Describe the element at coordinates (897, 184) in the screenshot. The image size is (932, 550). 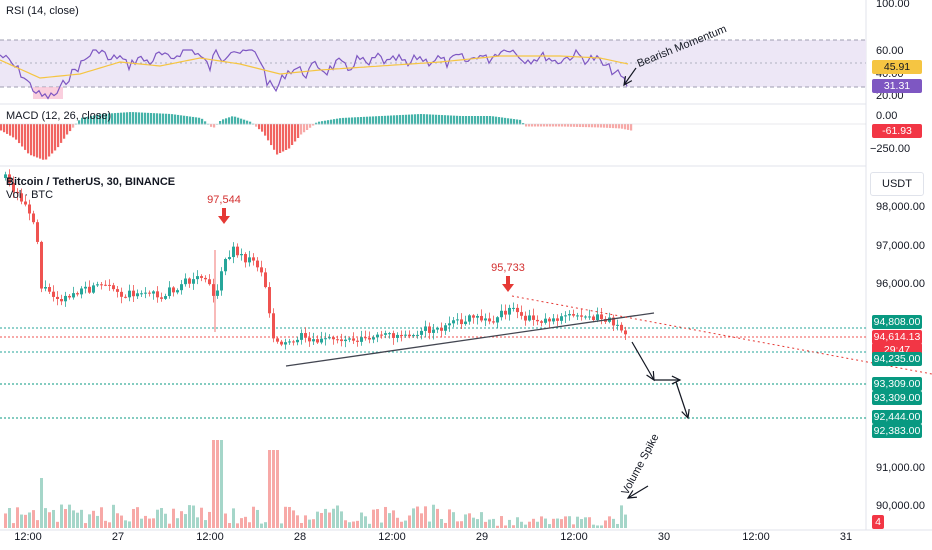
I see `currency-button: USDT` at that location.